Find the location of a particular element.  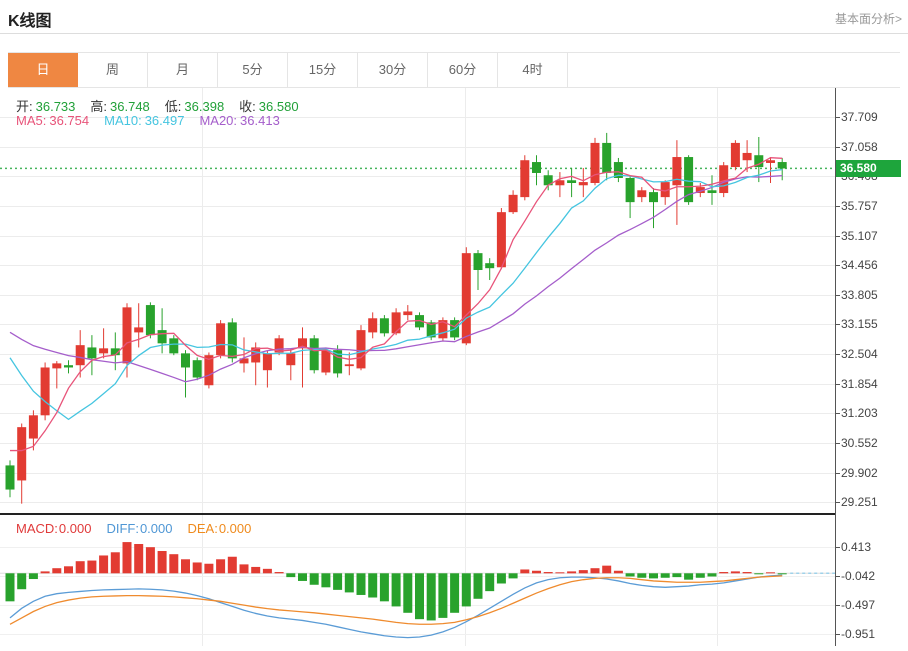

price-tick-label: 31.854 is located at coordinates (859, 383).